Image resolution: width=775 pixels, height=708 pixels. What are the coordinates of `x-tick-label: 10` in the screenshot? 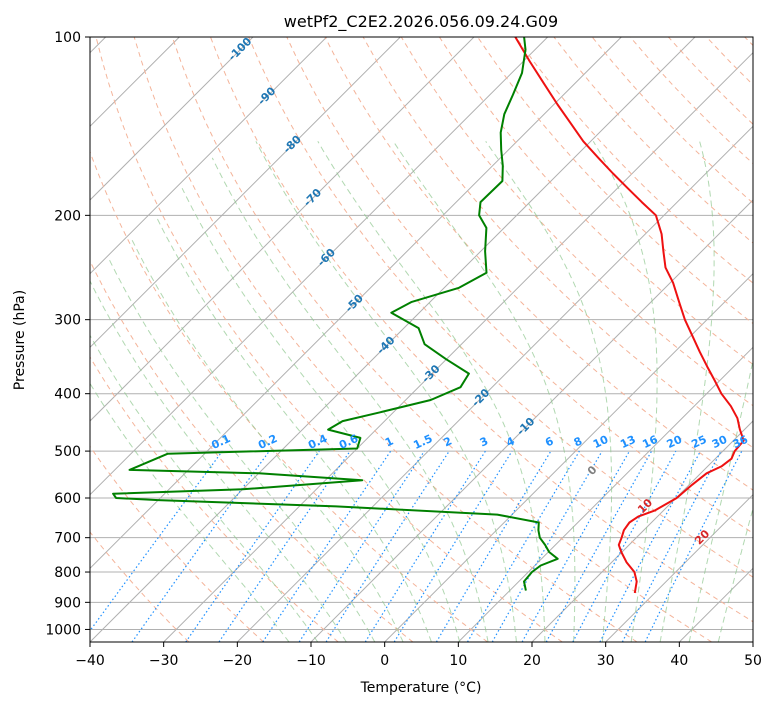 It's located at (458, 661).